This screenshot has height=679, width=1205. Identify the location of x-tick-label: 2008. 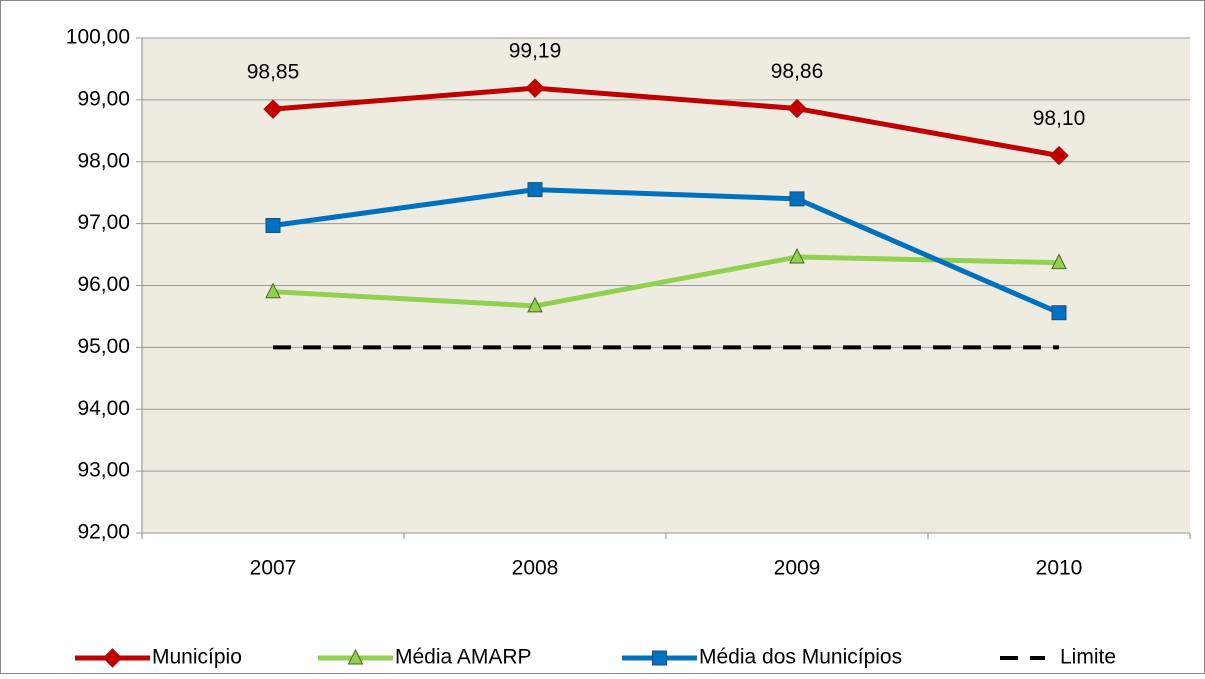
(535, 568).